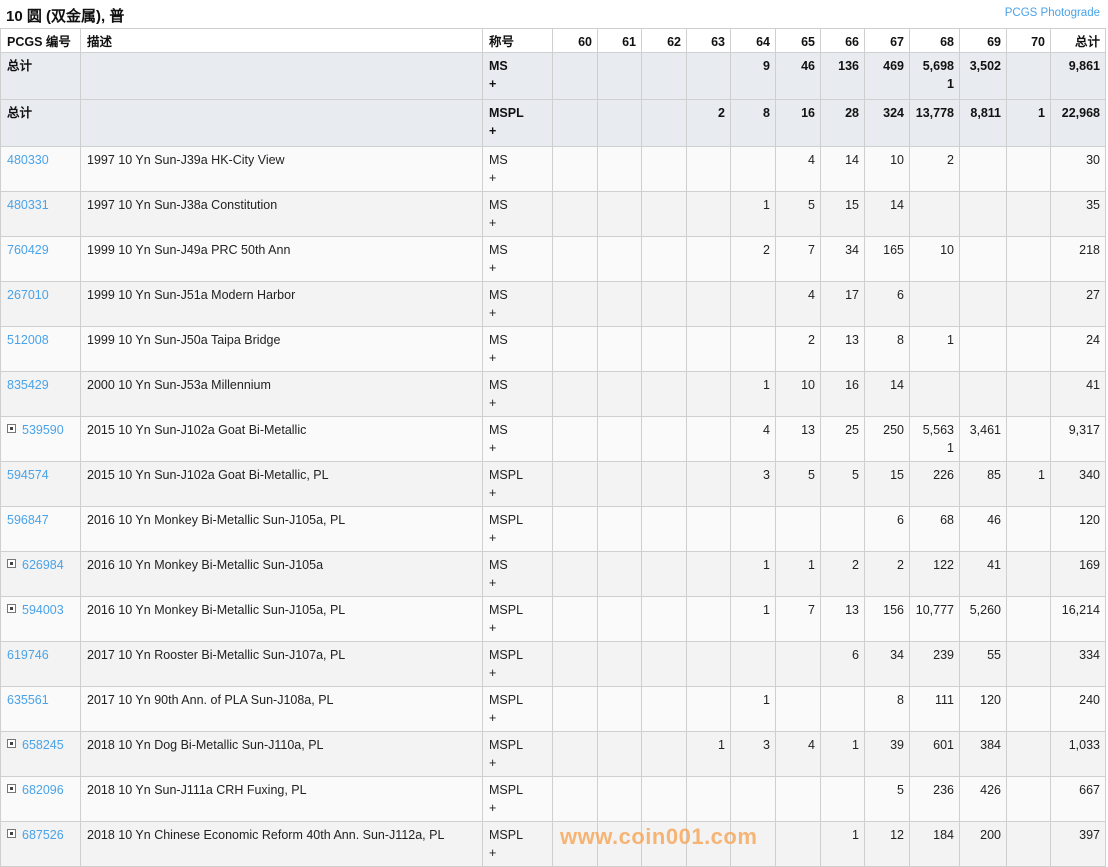  What do you see at coordinates (43, 610) in the screenshot?
I see `pcgs-number-link: 594003` at bounding box center [43, 610].